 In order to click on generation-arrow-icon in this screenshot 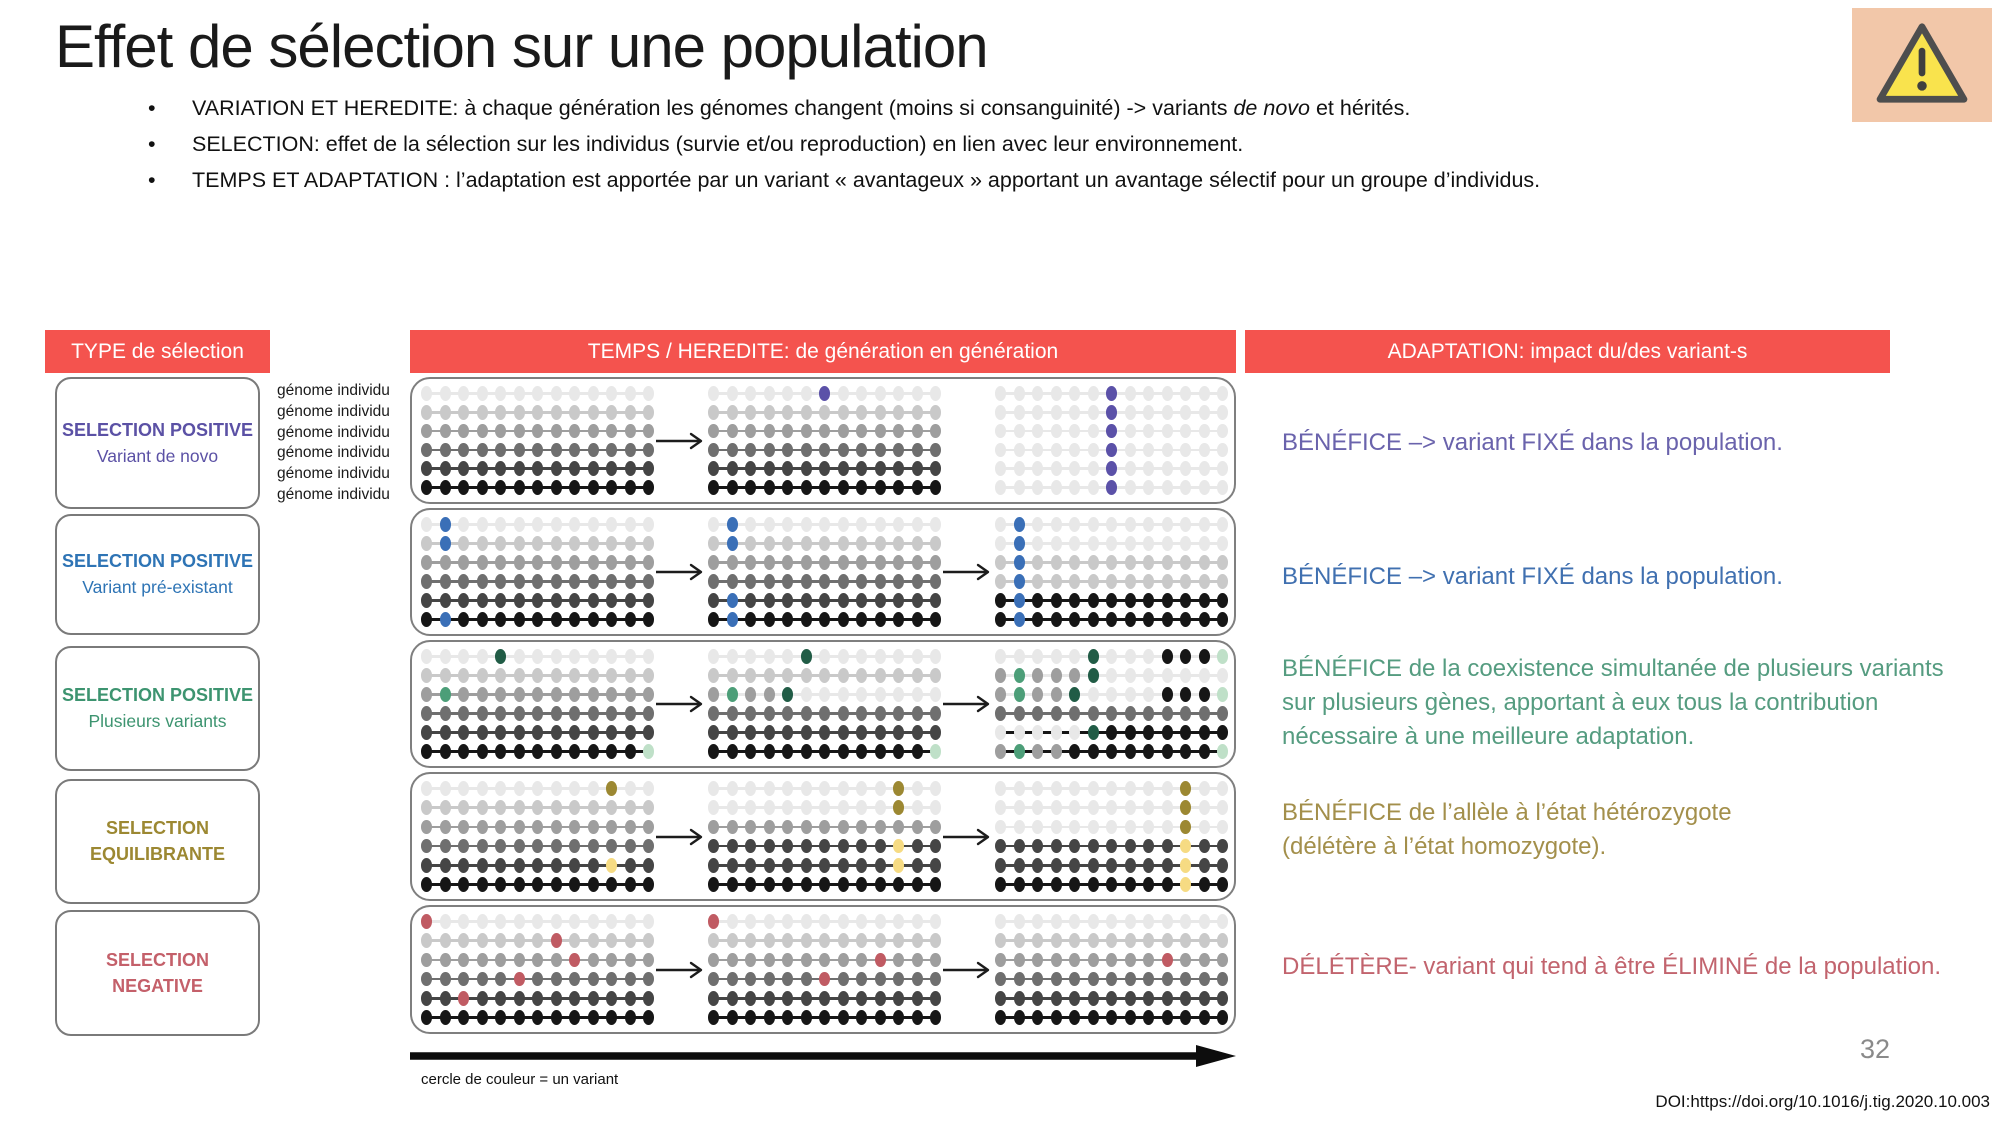, I will do `click(968, 572)`.